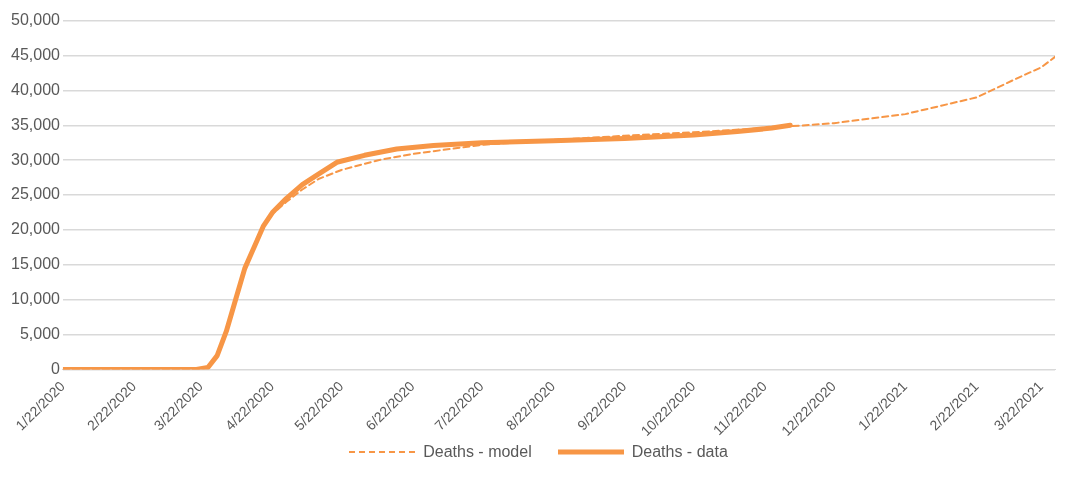 Image resolution: width=1075 pixels, height=479 pixels. What do you see at coordinates (56, 368) in the screenshot?
I see `y-tick-label: 0` at bounding box center [56, 368].